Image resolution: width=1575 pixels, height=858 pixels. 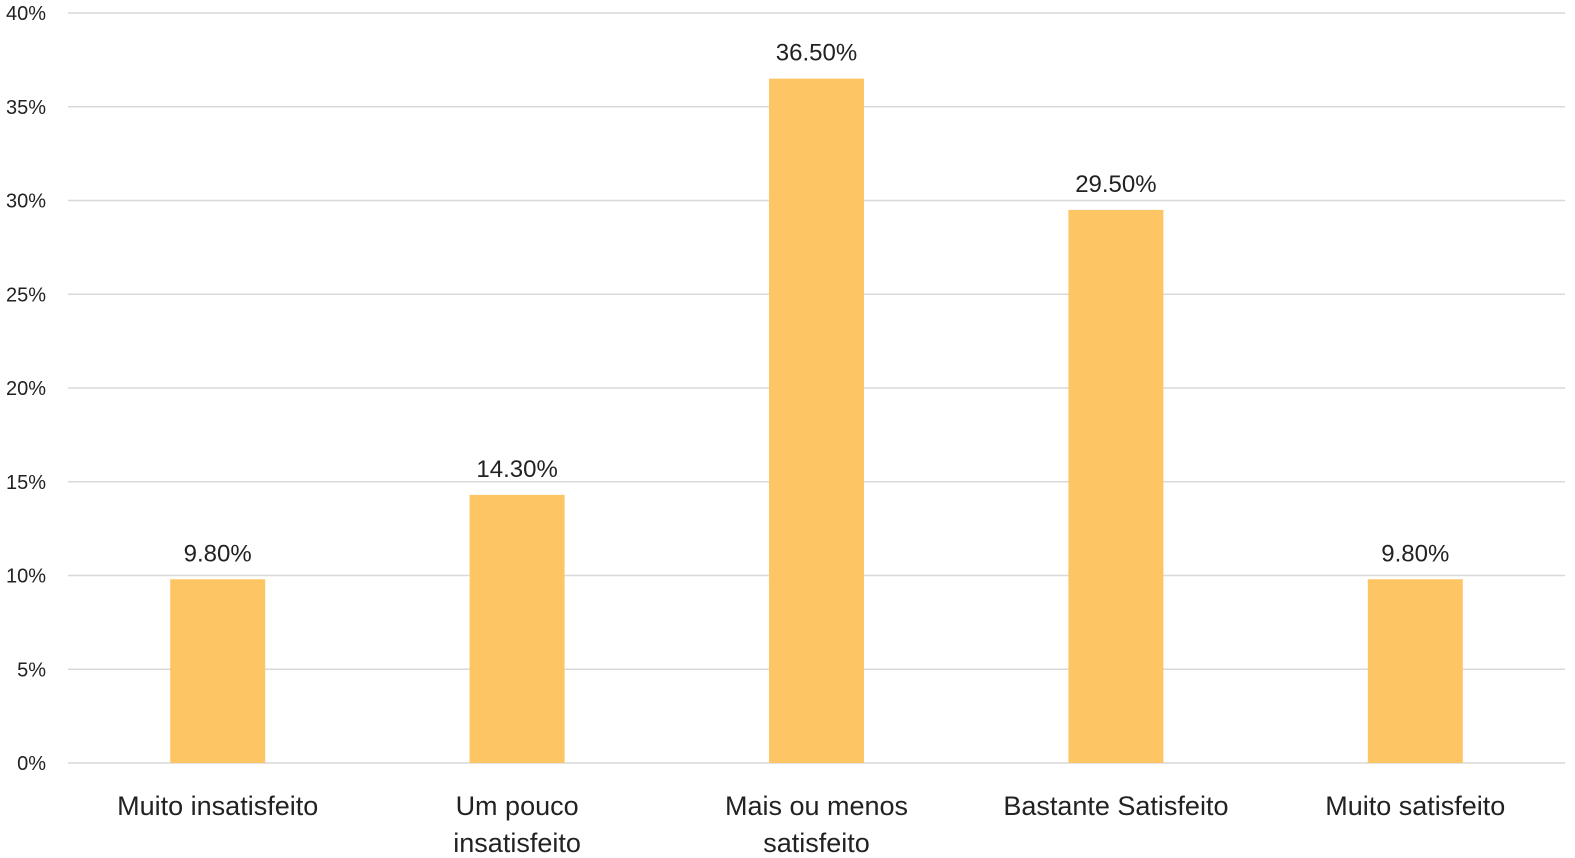 I want to click on x-tick-label: Mais ou menos satisfeito, so click(x=816, y=824).